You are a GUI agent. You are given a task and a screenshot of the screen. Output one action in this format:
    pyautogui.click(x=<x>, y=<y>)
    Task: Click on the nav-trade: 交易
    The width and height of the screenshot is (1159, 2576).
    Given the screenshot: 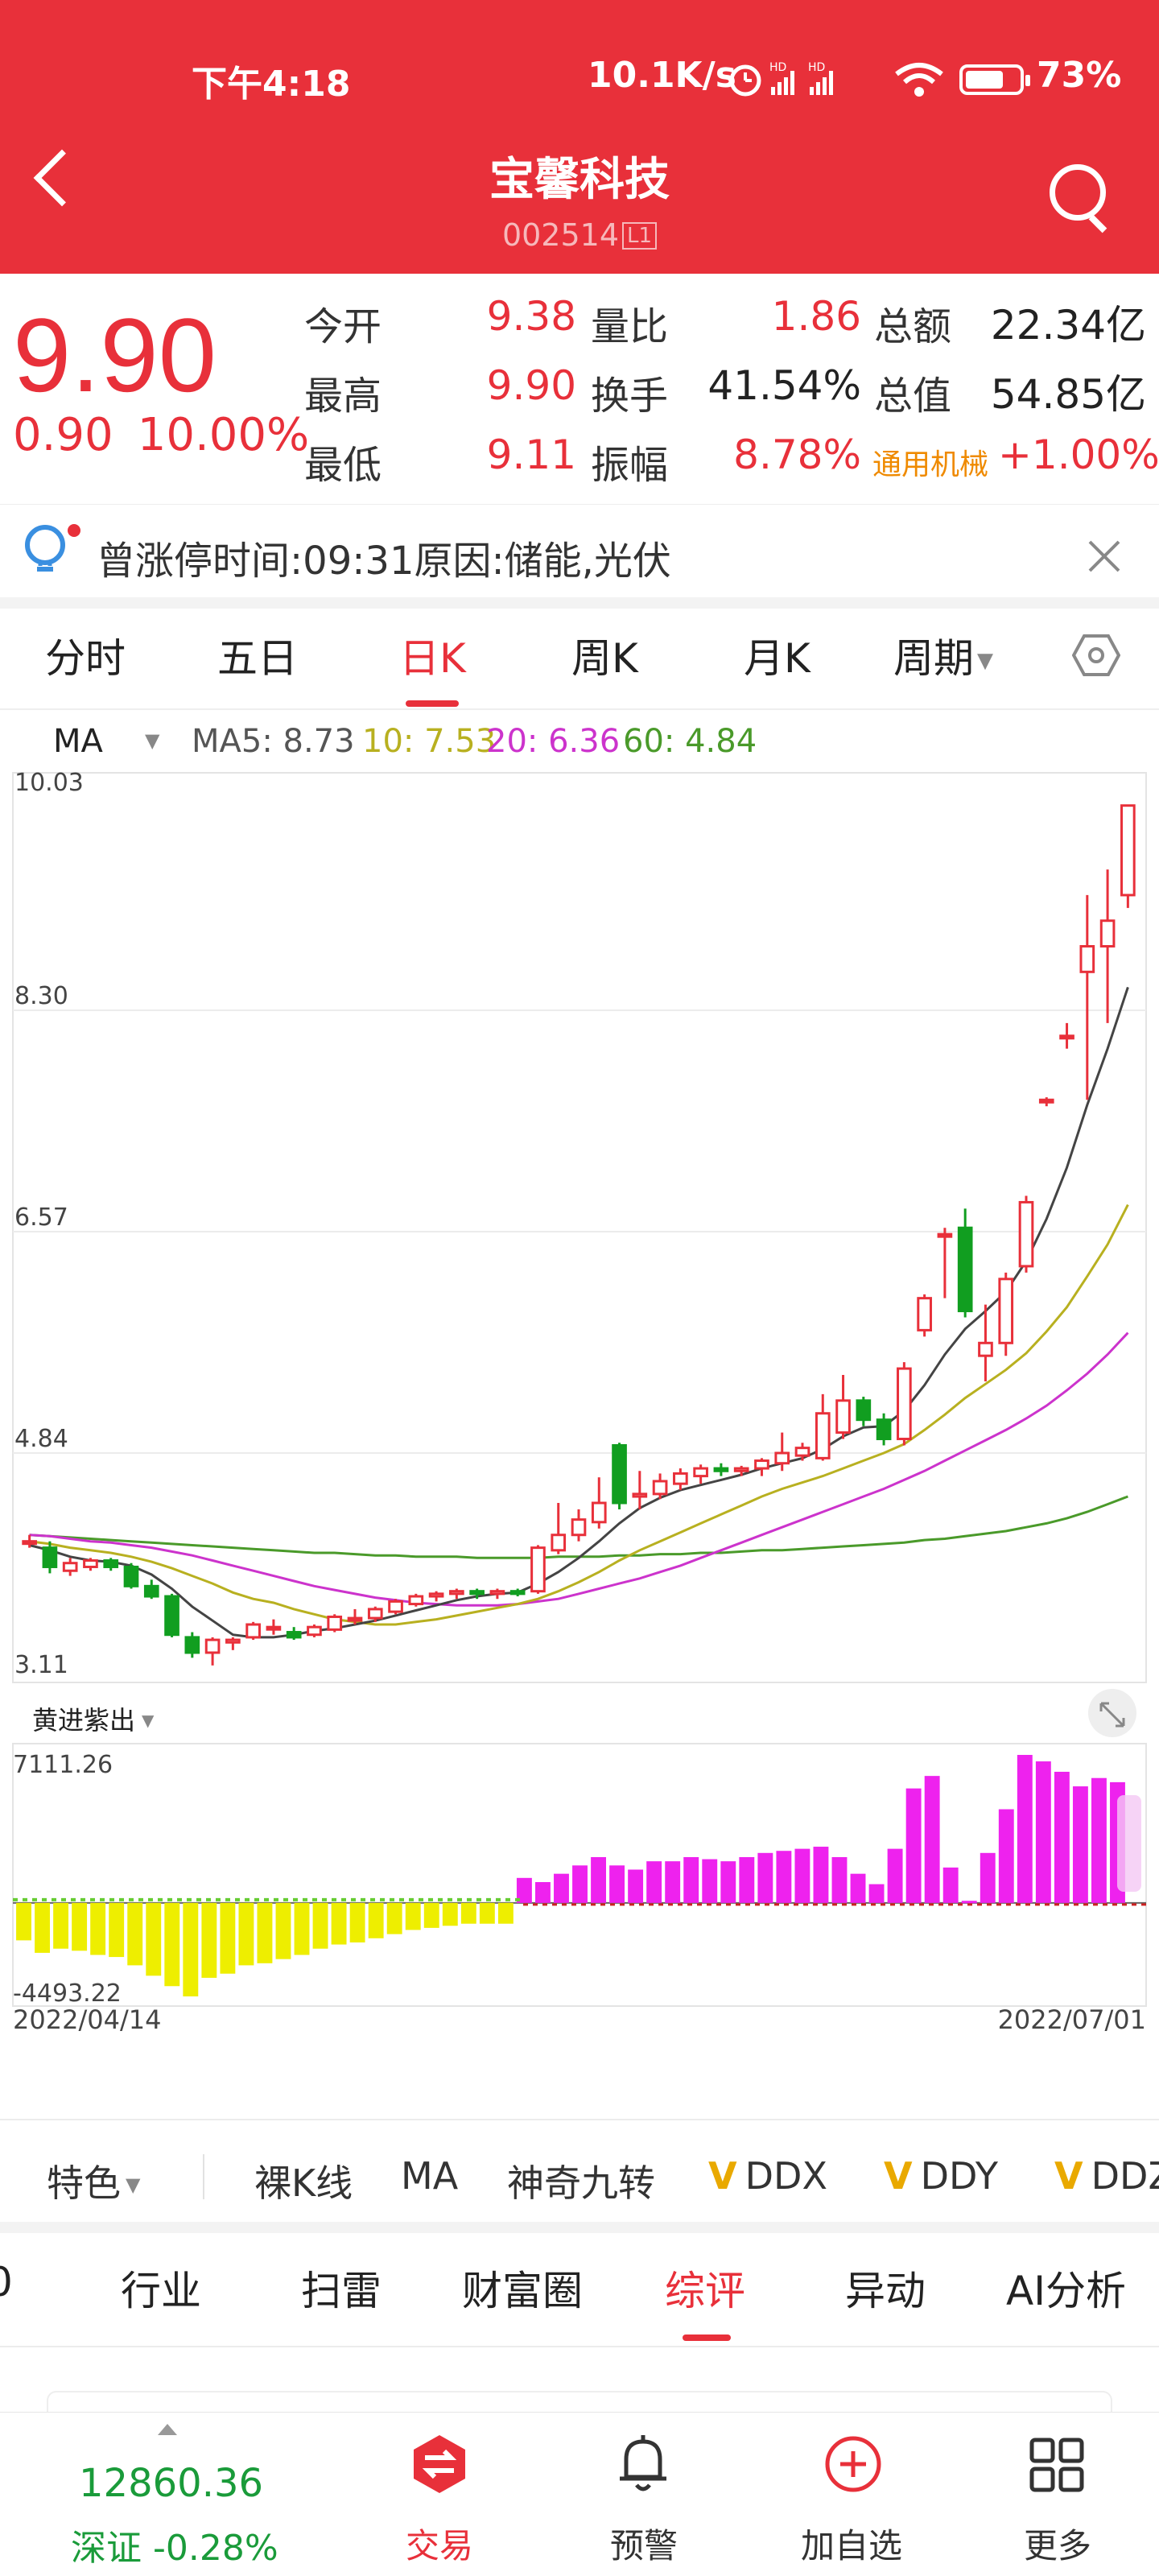 What is the action you would take?
    pyautogui.click(x=439, y=2546)
    